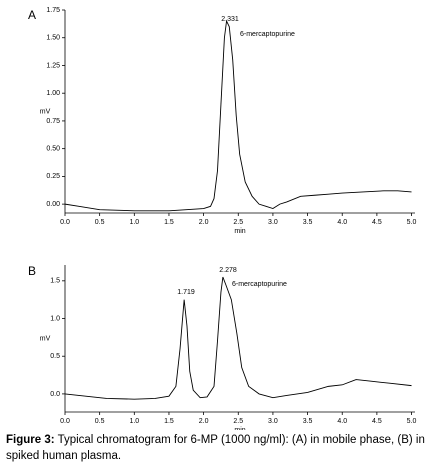 This screenshot has height=474, width=442. I want to click on y-tick-label: 1.0, so click(55, 318).